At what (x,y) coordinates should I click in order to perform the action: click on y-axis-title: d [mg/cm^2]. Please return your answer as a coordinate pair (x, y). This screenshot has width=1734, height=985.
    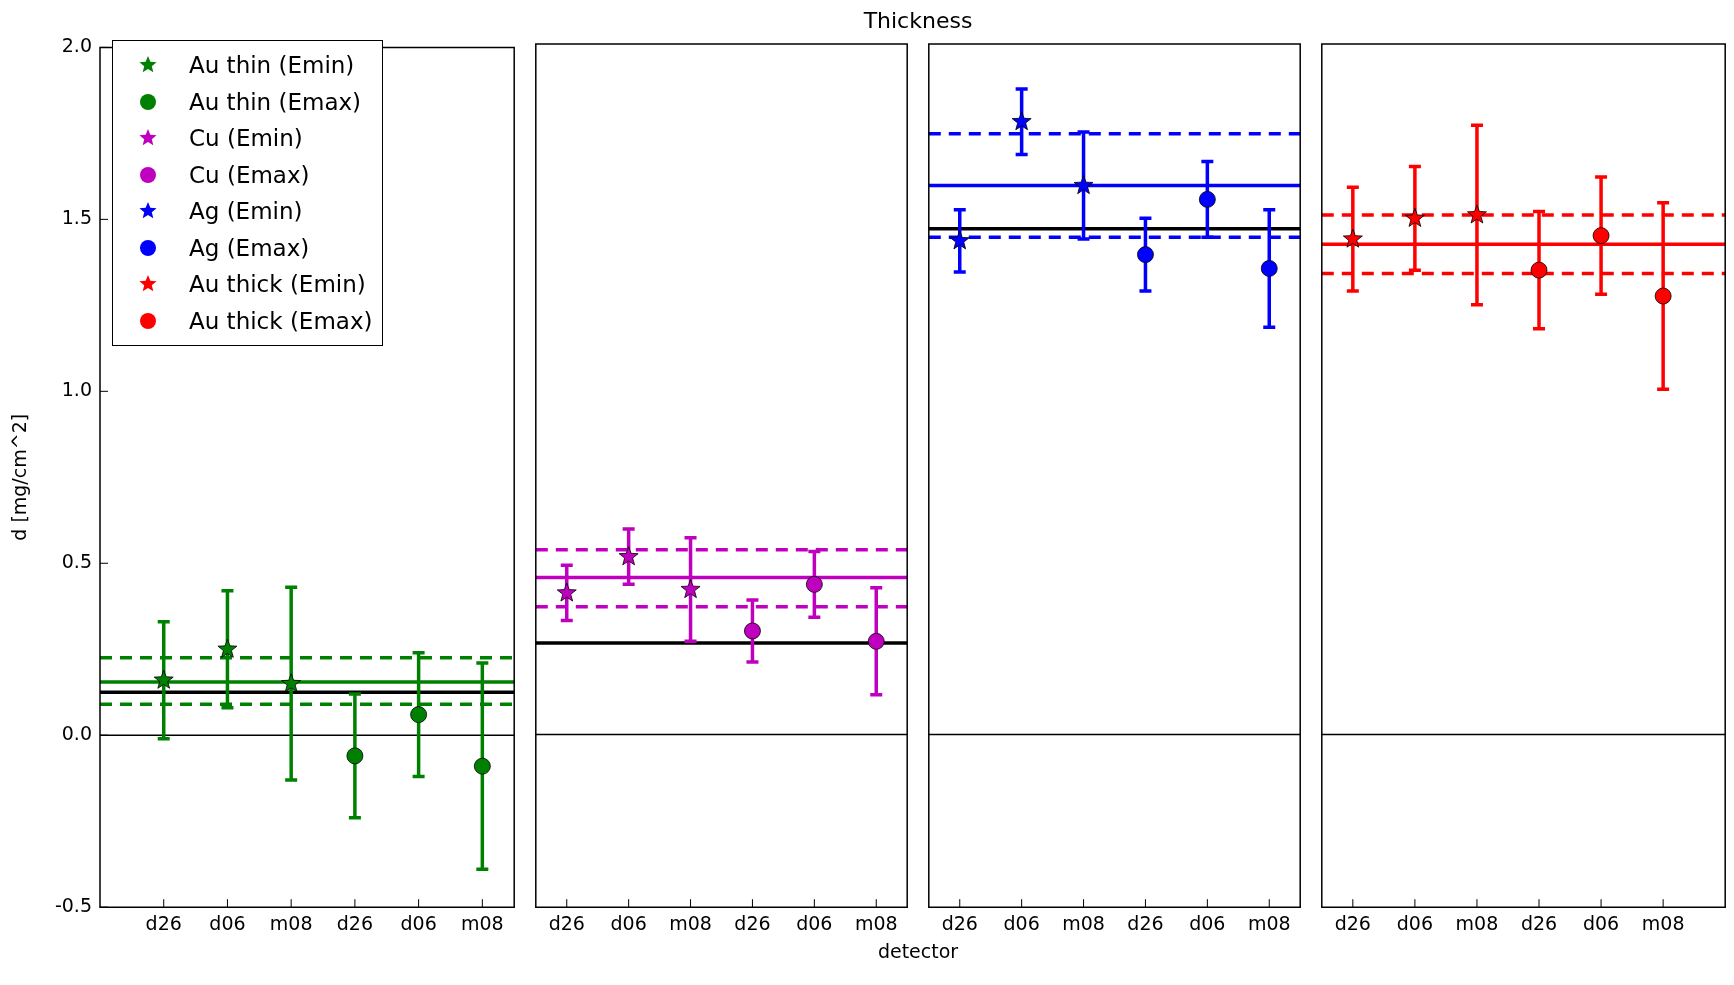
    Looking at the image, I should click on (19, 477).